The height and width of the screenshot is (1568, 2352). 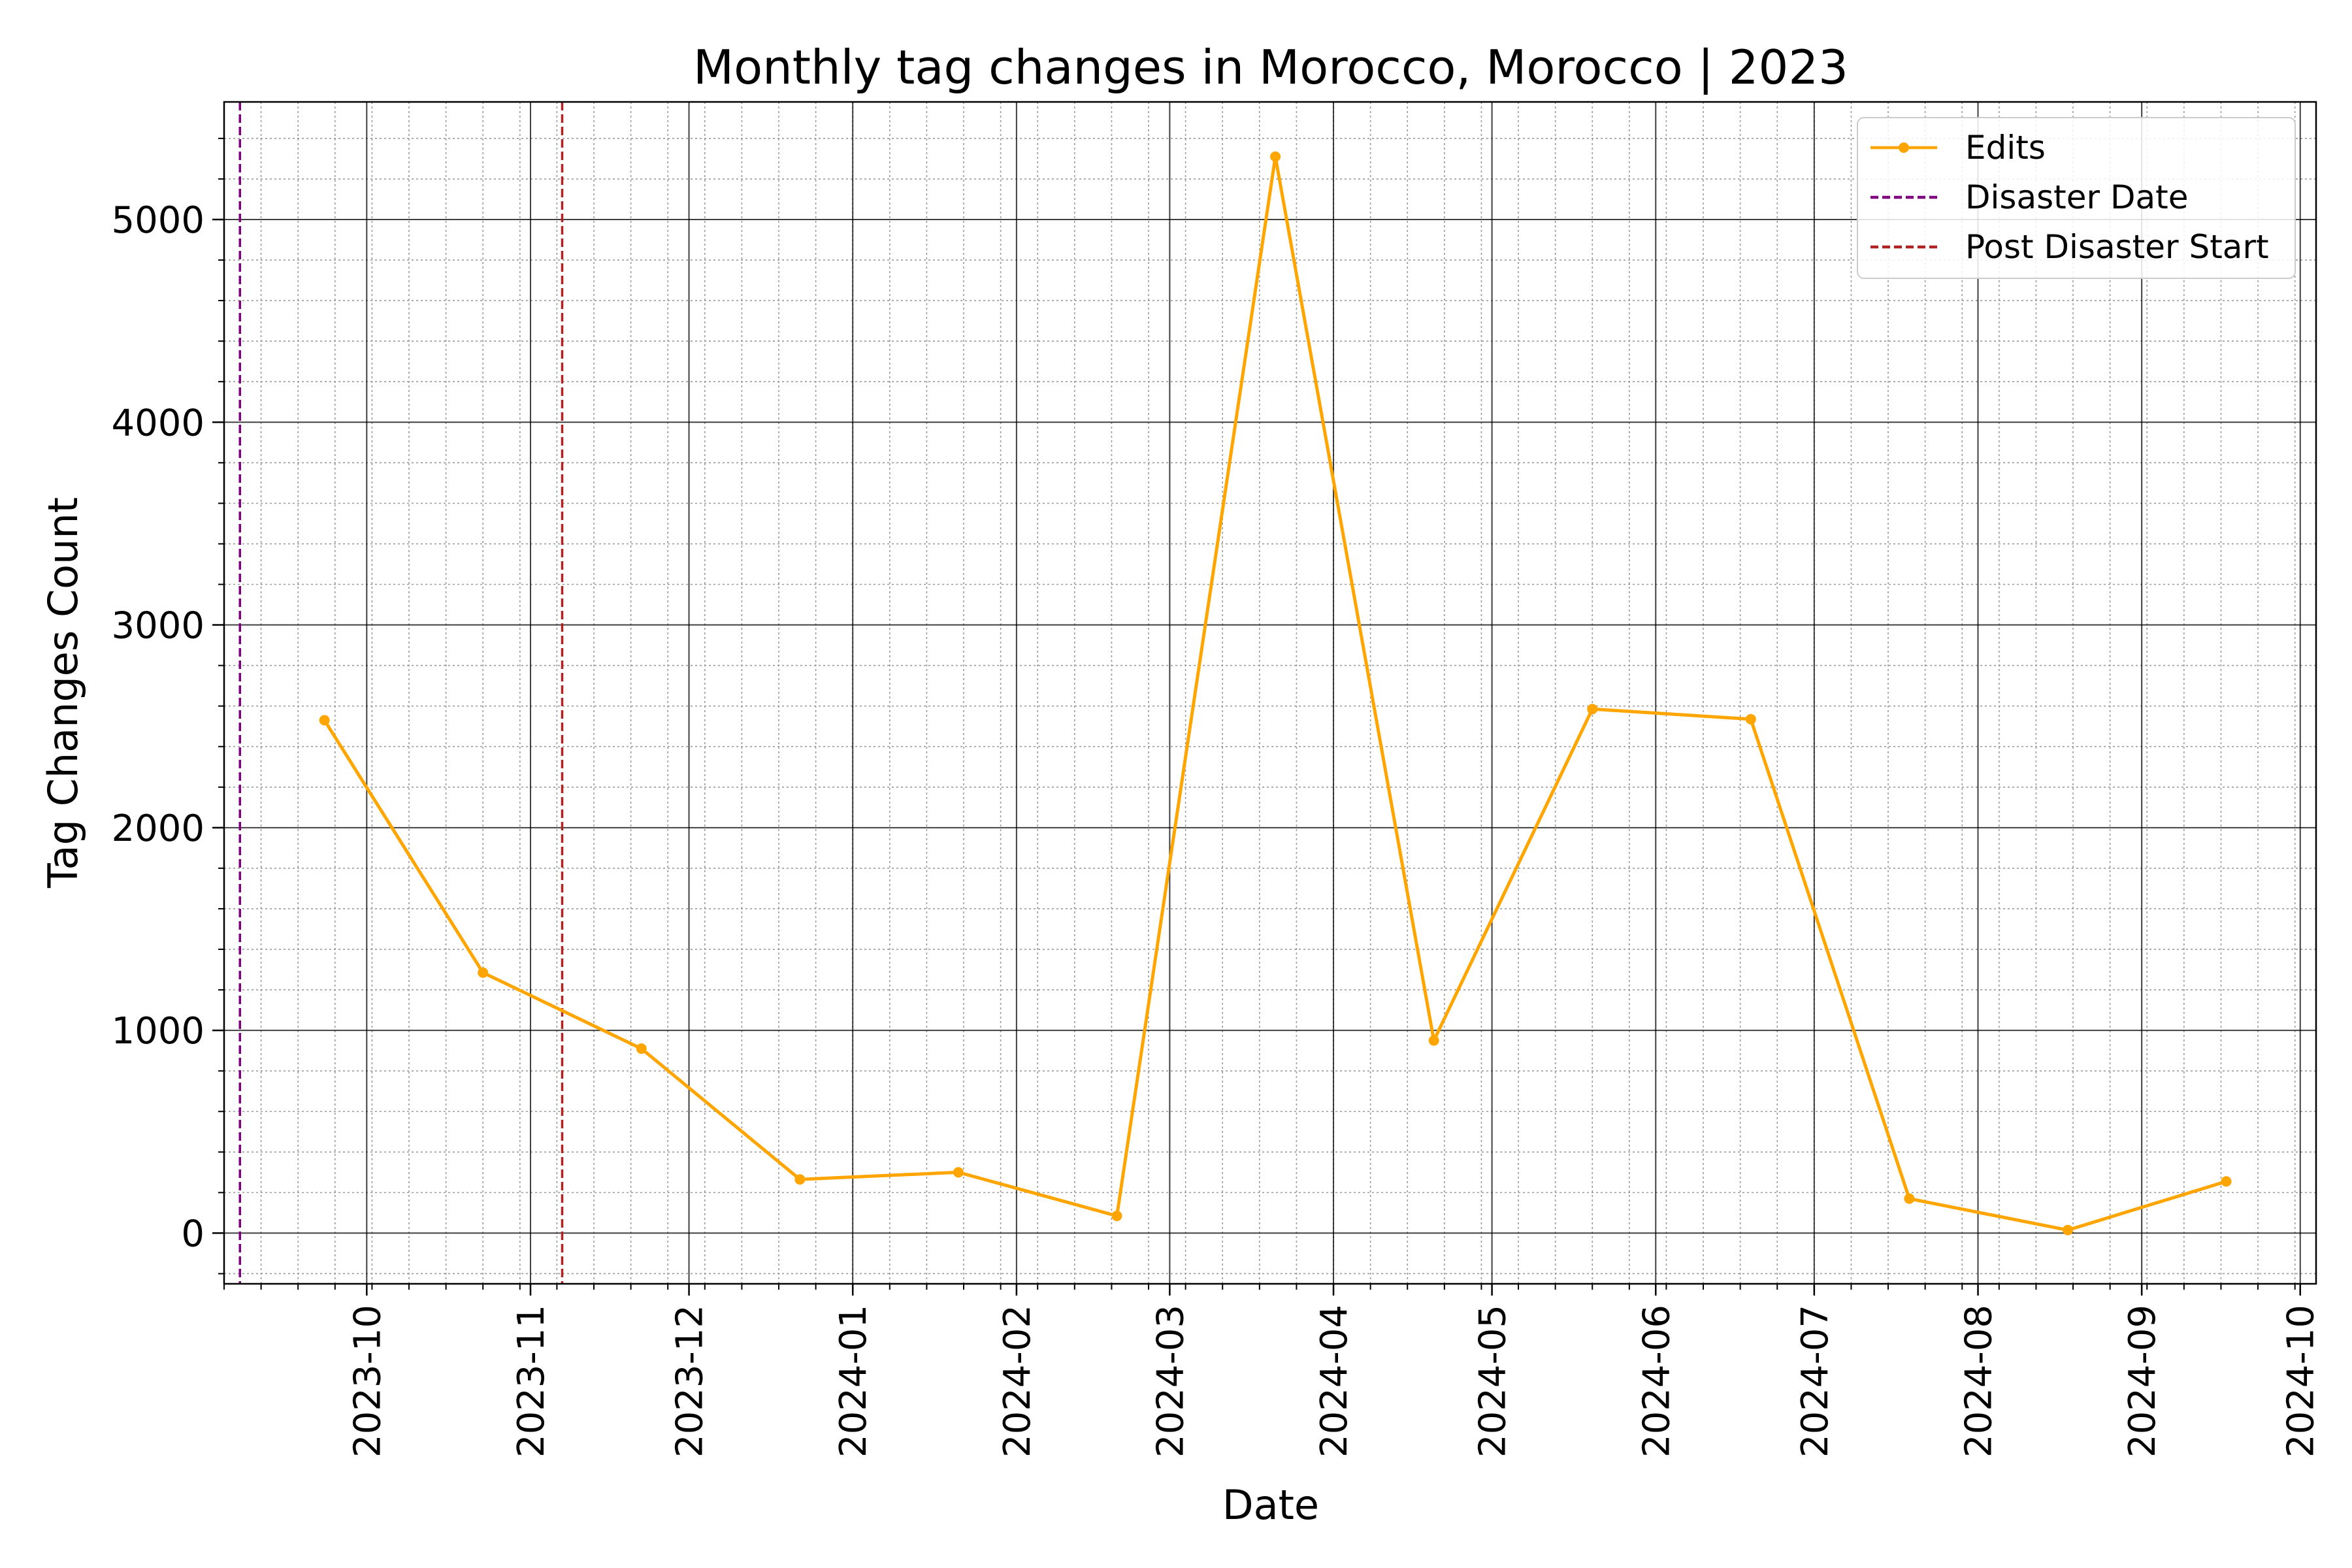 I want to click on x-tick-label: 2024-08, so click(x=1979, y=1381).